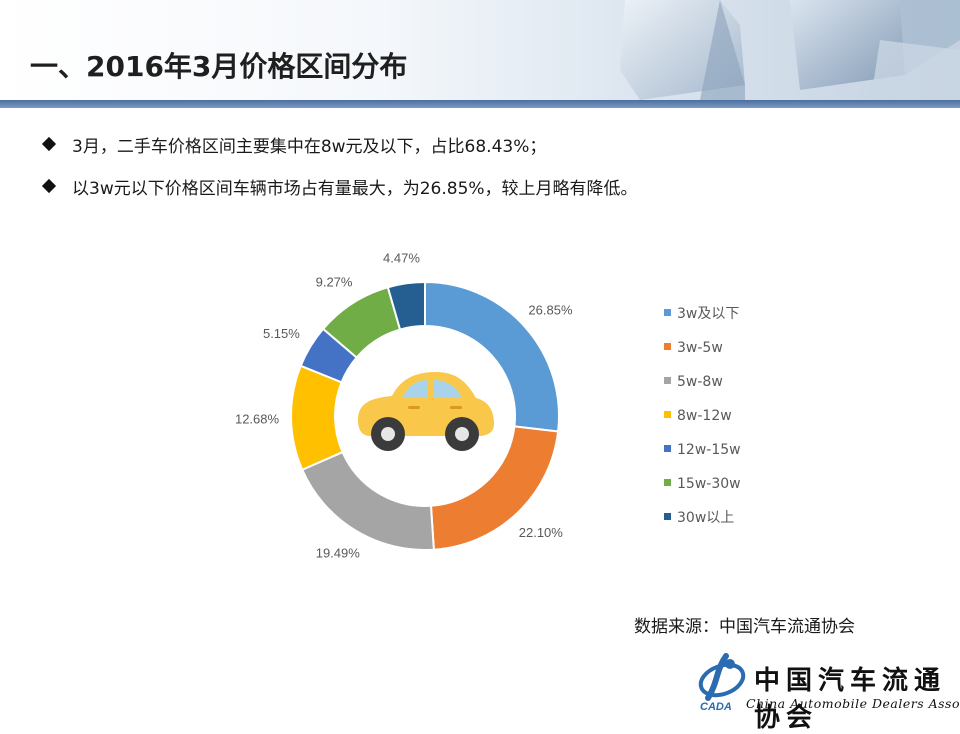 The height and width of the screenshot is (734, 960). I want to click on slice-value-label: 4.47%, so click(401, 258).